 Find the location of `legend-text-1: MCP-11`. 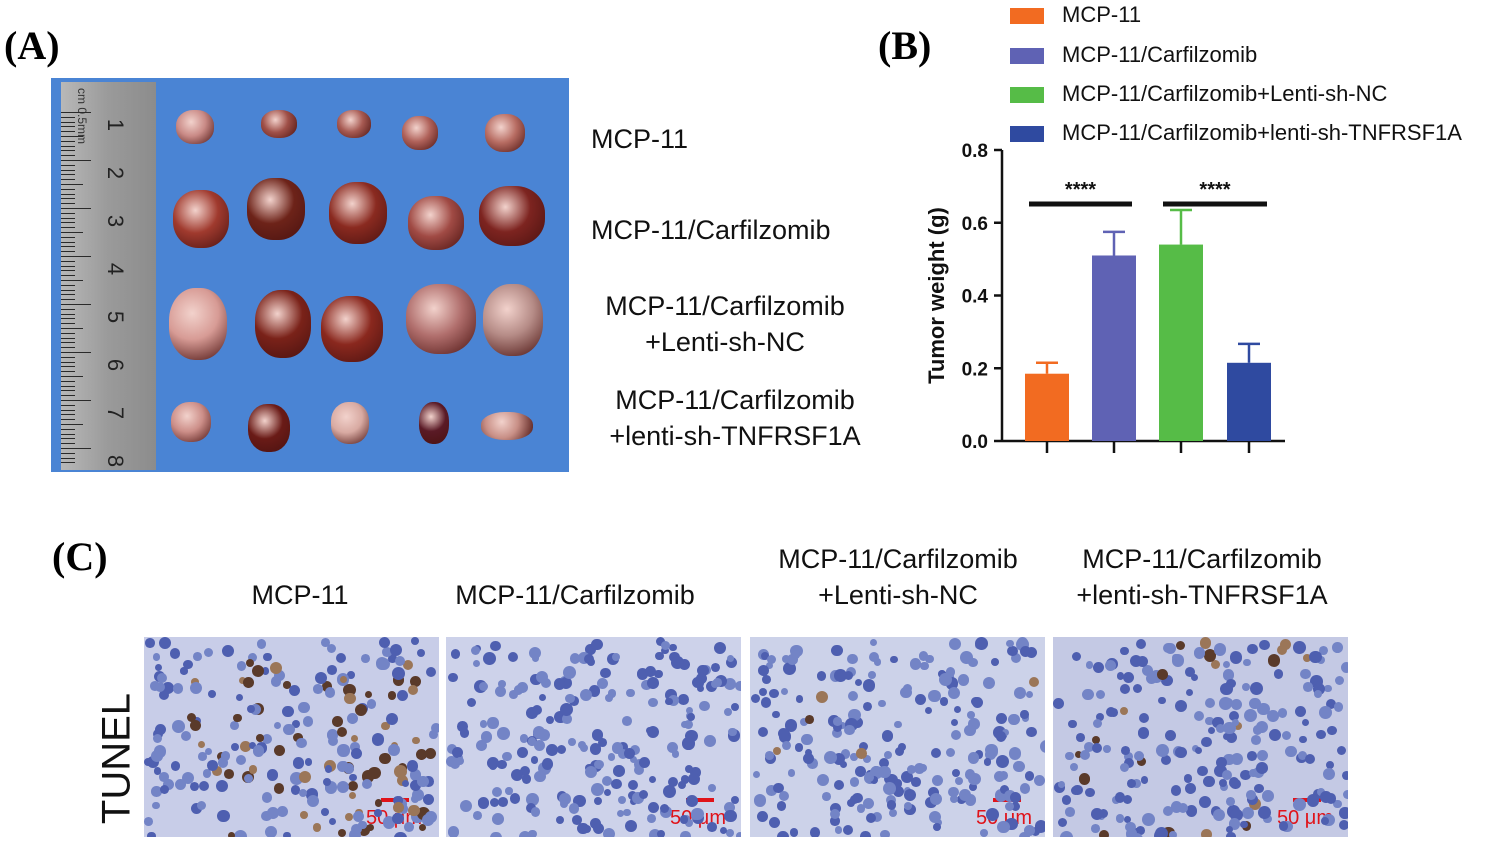

legend-text-1: MCP-11 is located at coordinates (1102, 14).